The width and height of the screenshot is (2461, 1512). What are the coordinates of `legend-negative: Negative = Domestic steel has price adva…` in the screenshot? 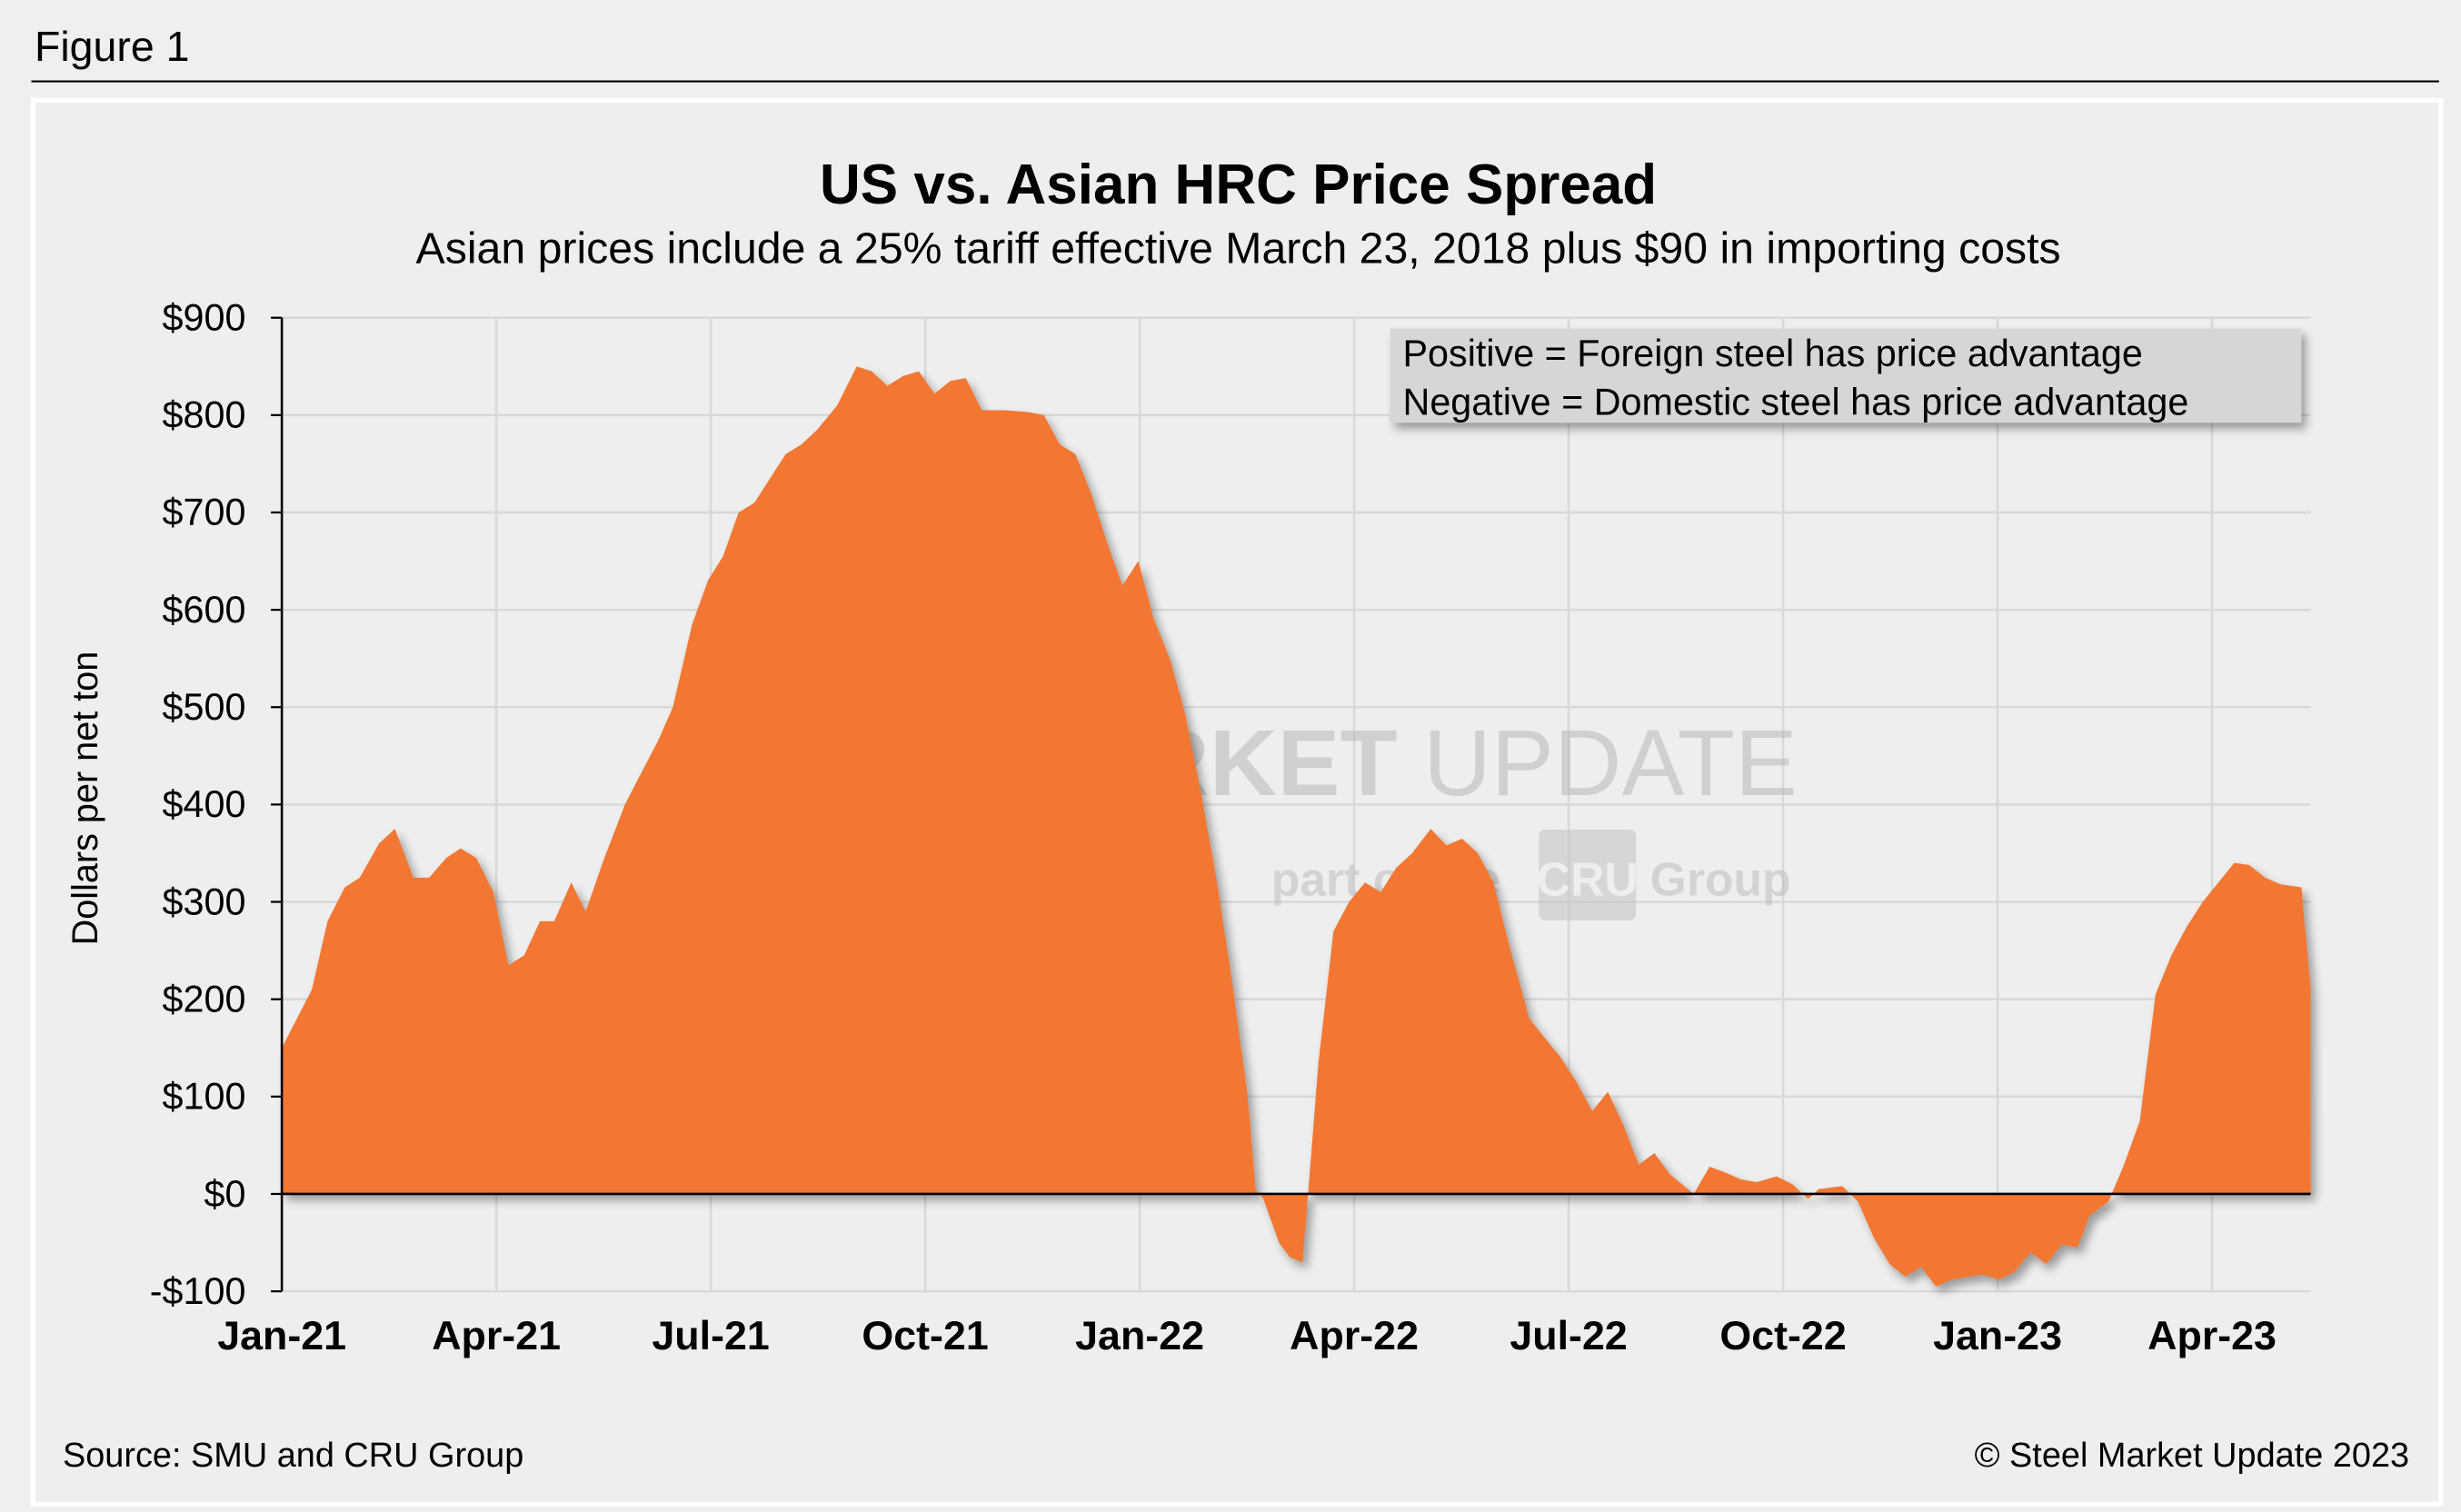 It's located at (1795, 402).